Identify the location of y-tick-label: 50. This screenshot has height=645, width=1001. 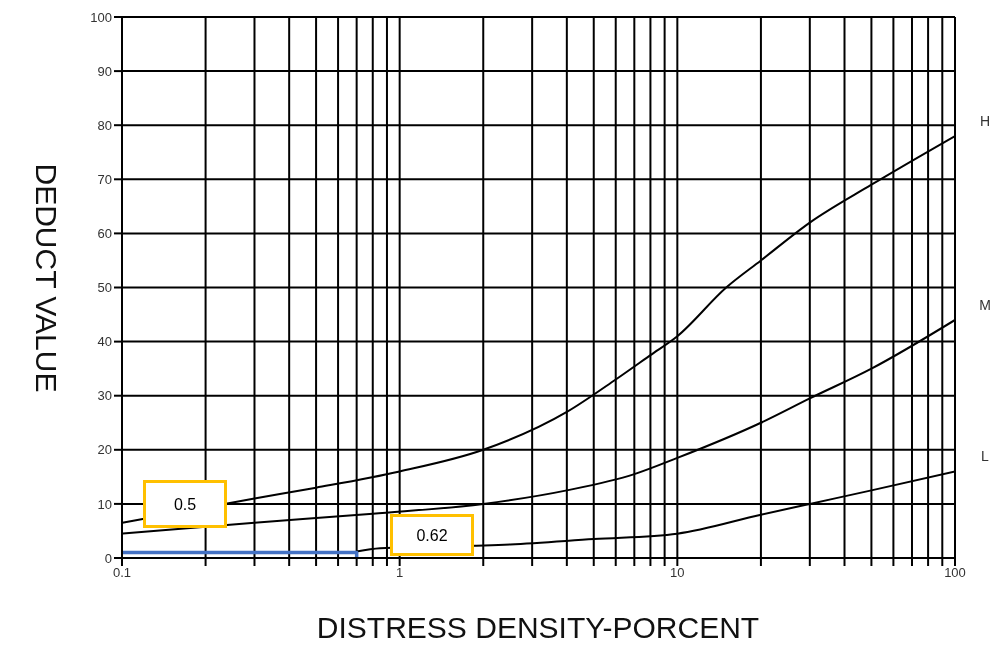
(104, 288).